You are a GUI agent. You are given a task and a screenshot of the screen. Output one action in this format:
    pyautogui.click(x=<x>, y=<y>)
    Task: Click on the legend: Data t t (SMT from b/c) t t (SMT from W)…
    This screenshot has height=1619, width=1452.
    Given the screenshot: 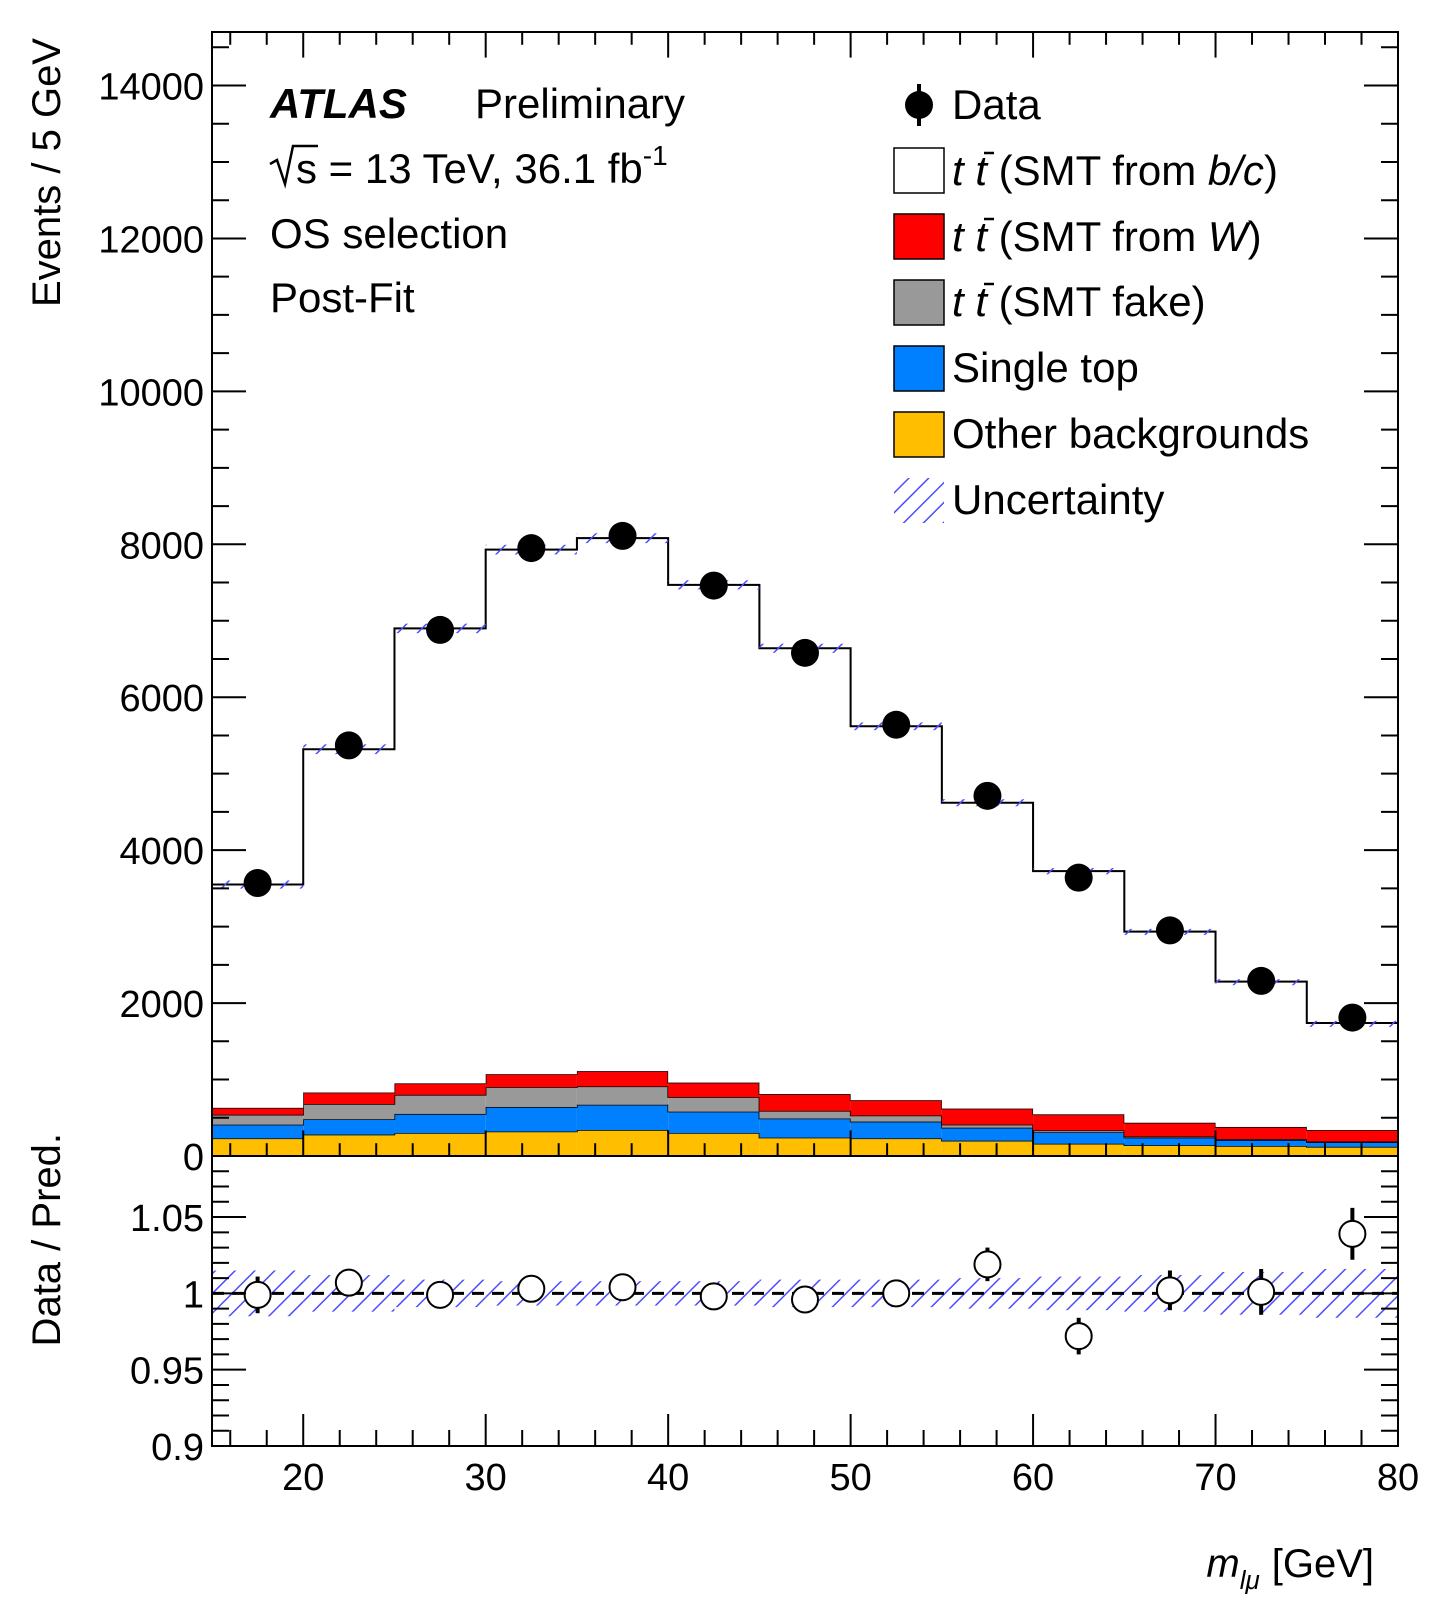 What is the action you would take?
    pyautogui.click(x=1101, y=302)
    